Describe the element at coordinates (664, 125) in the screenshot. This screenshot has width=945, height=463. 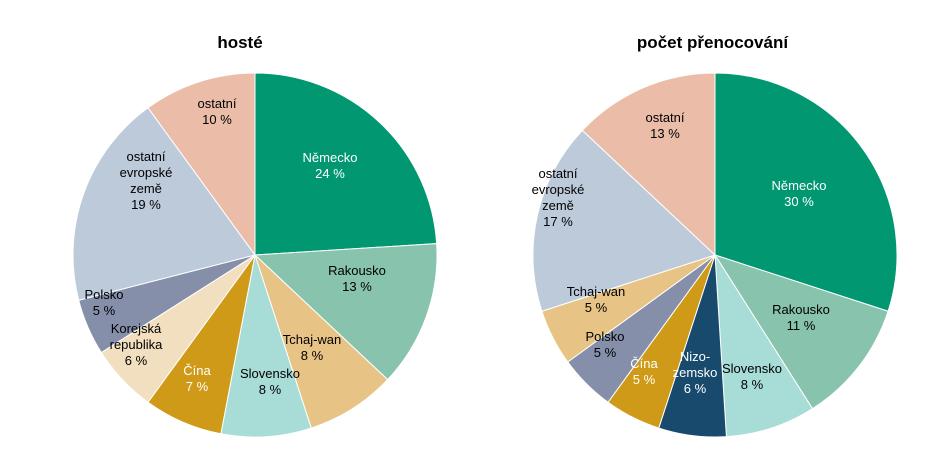
I see `slice-label: ostatní 13 %` at that location.